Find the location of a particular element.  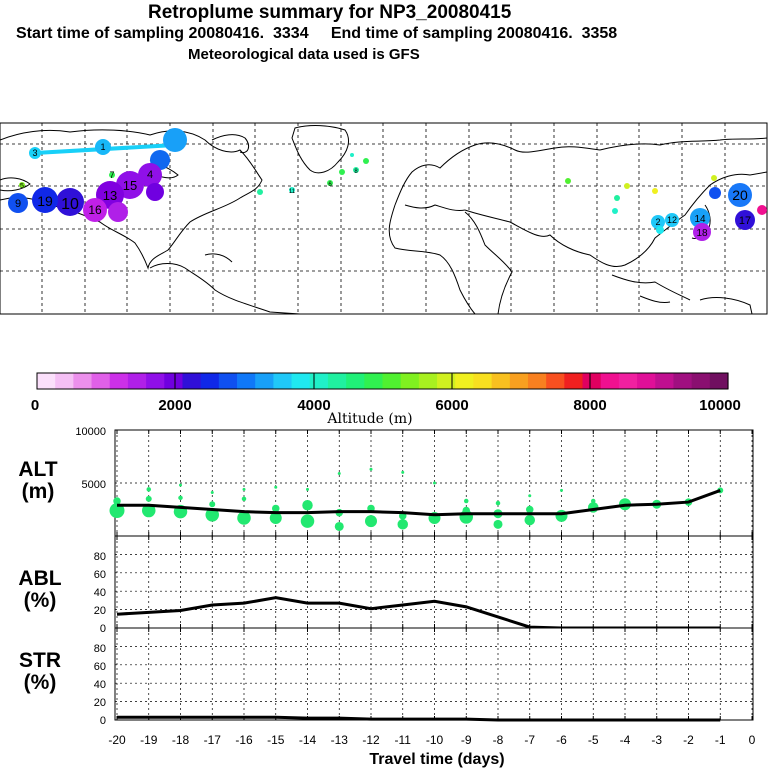

str-line is located at coordinates (419, 718).